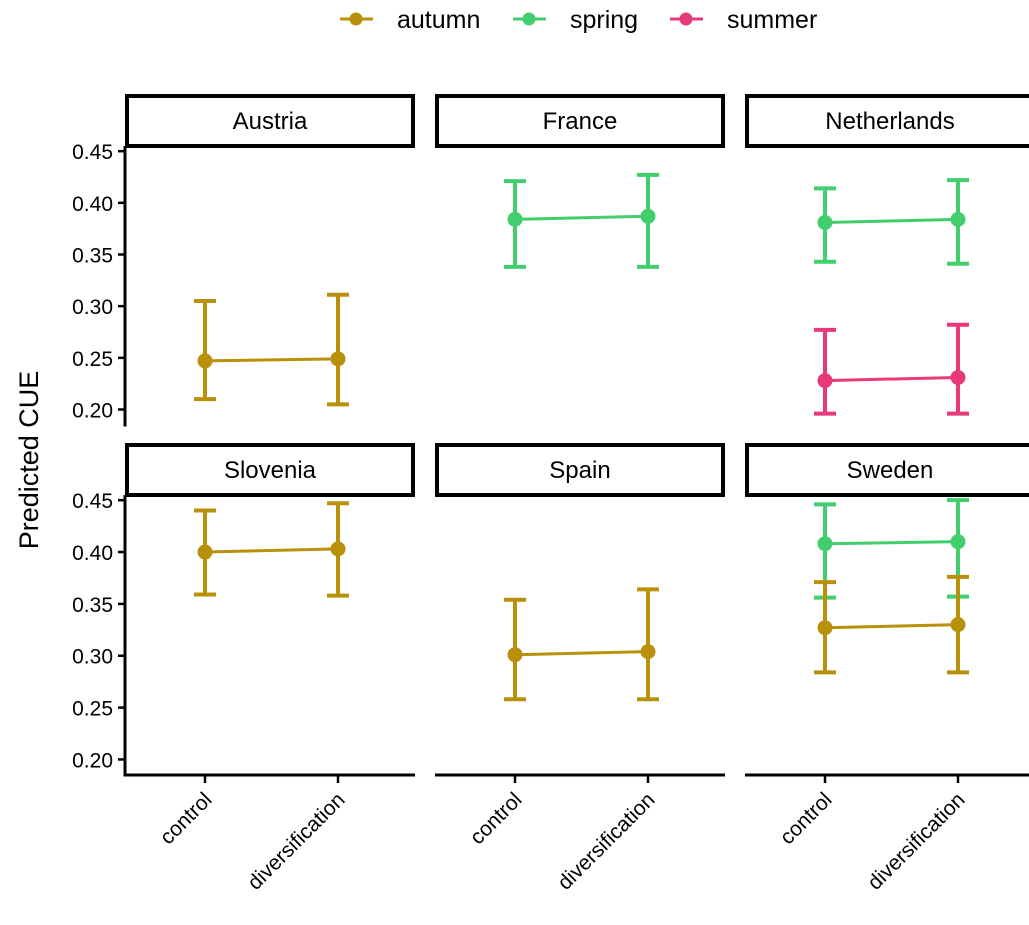 The height and width of the screenshot is (925, 1029). What do you see at coordinates (890, 470) in the screenshot?
I see `facet-title: Sweden` at bounding box center [890, 470].